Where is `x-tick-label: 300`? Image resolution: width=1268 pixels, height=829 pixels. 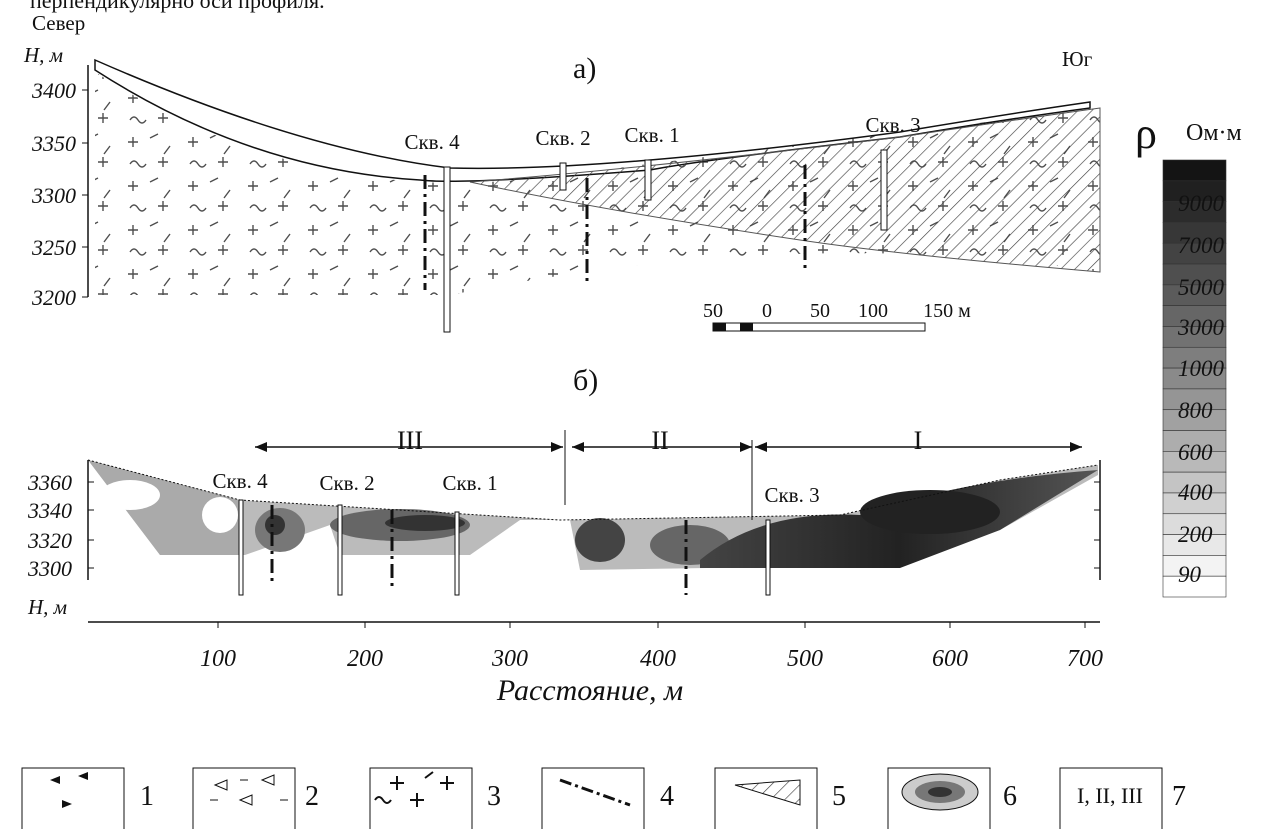
x-tick-label: 300 is located at coordinates (509, 659).